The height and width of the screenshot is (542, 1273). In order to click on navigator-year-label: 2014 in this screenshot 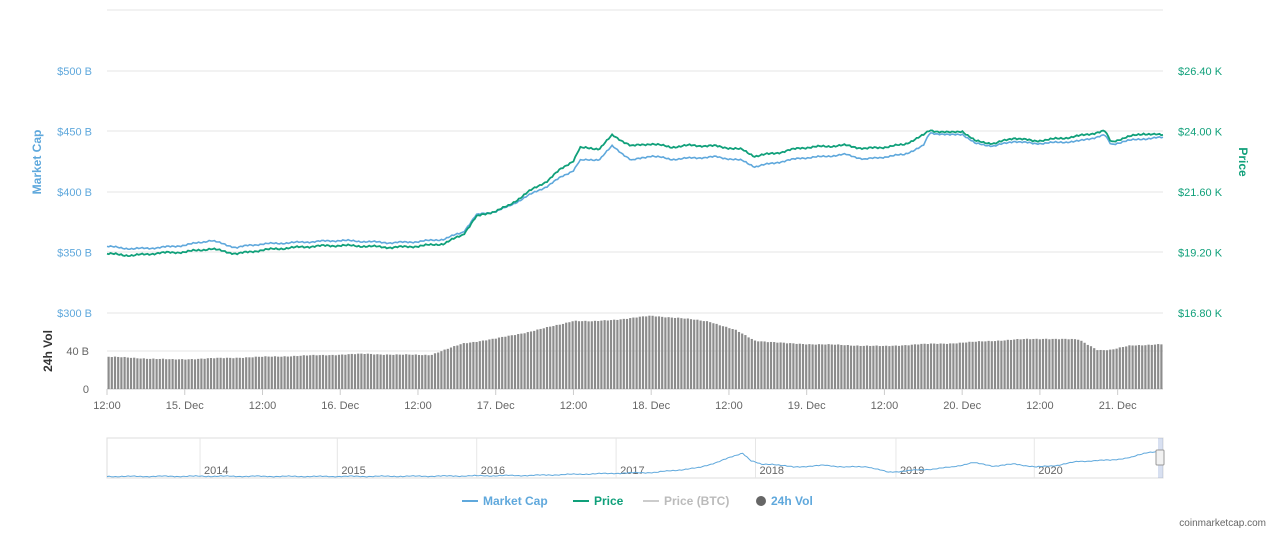, I will do `click(216, 471)`.